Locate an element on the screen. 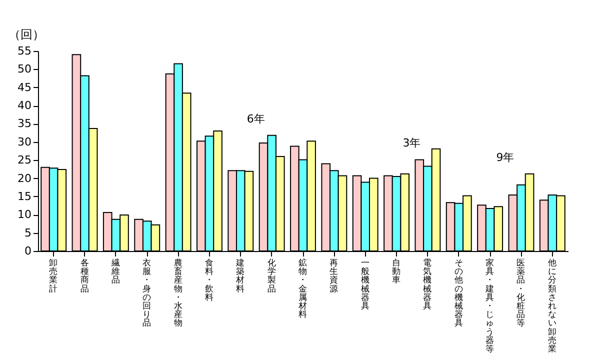 The image size is (600, 360). y-tick-label: 15 is located at coordinates (25, 196).